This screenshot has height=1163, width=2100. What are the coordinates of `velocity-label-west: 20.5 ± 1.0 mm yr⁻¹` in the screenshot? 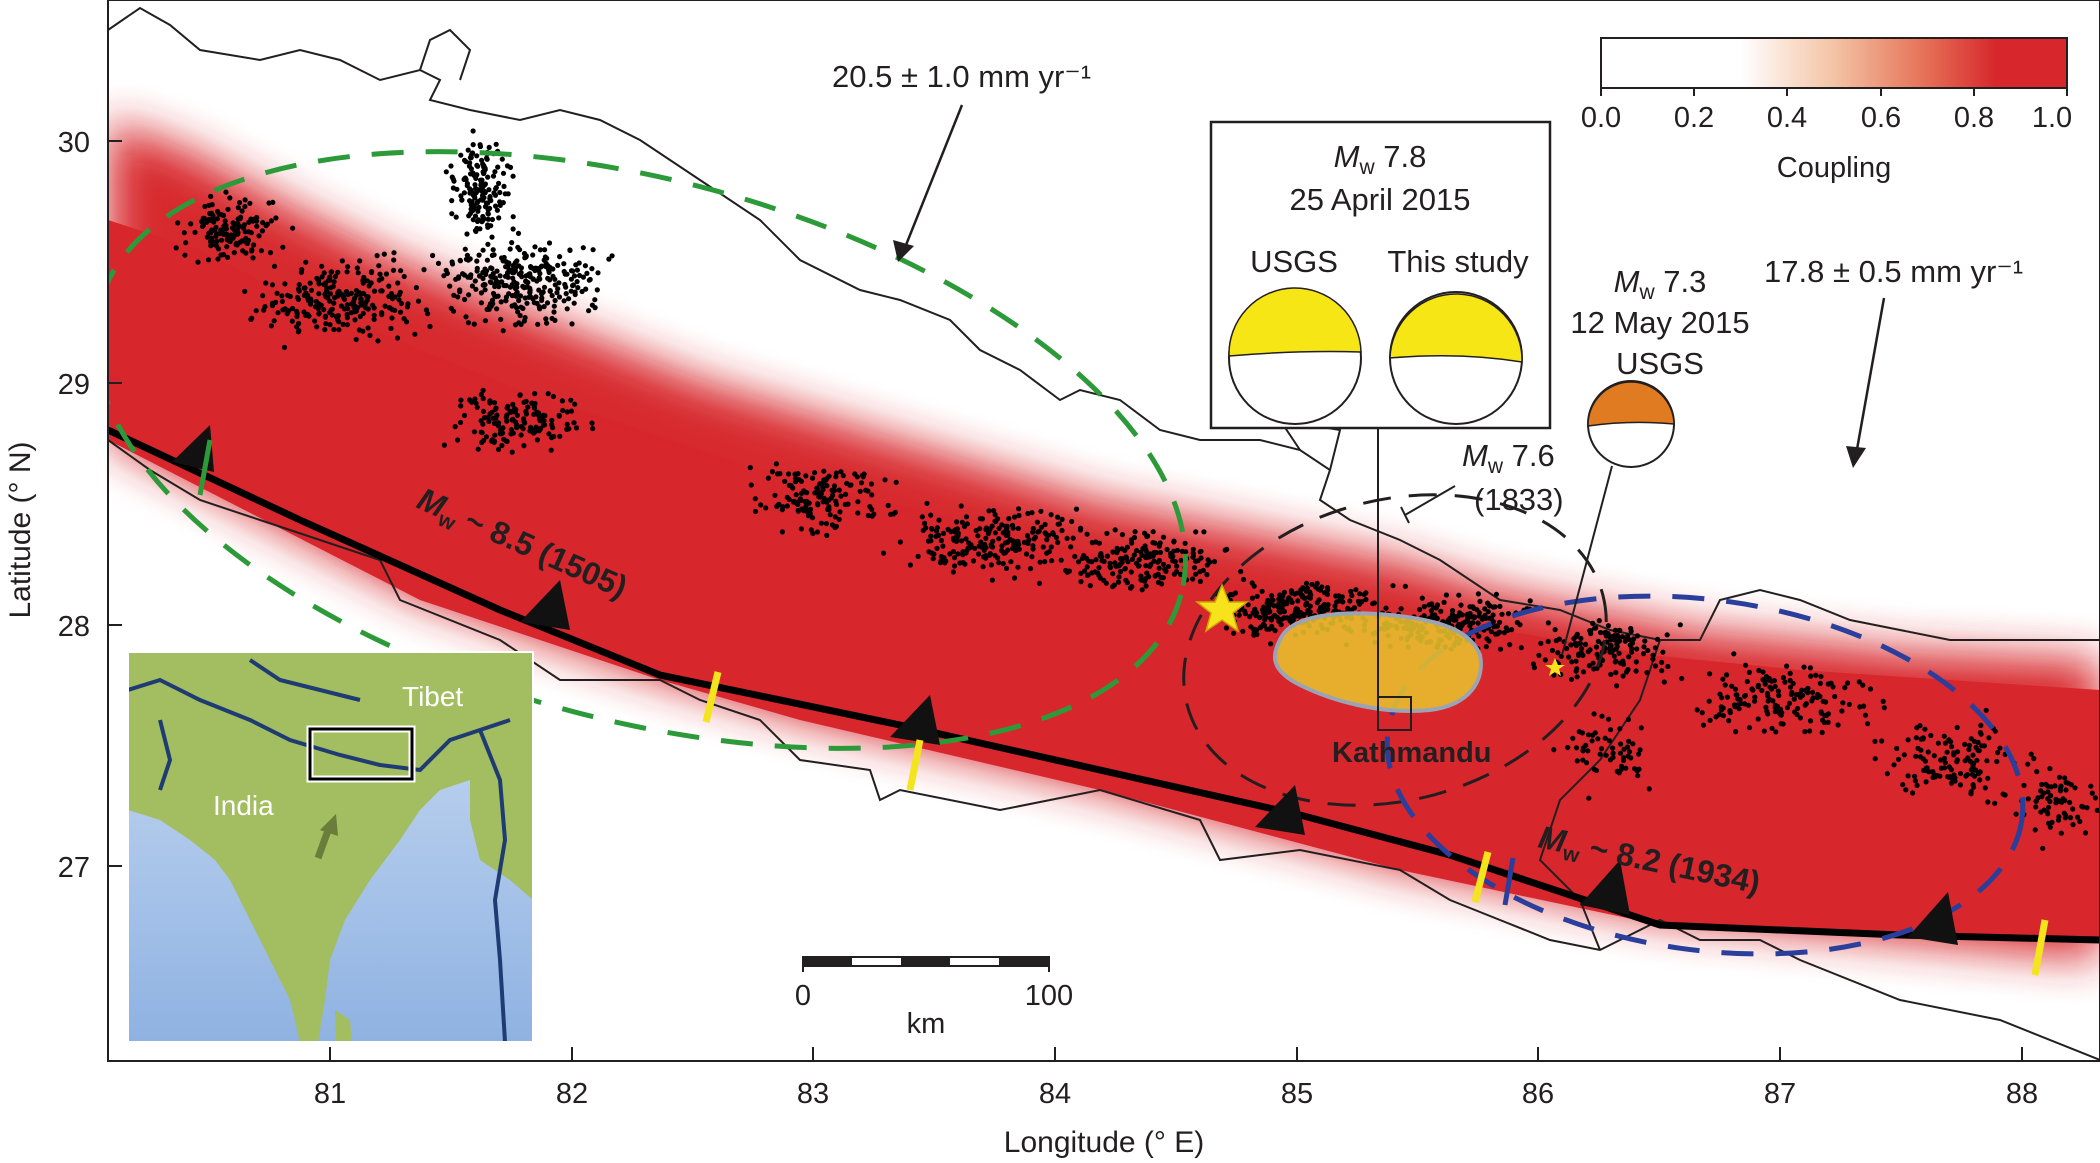 It's located at (961, 76).